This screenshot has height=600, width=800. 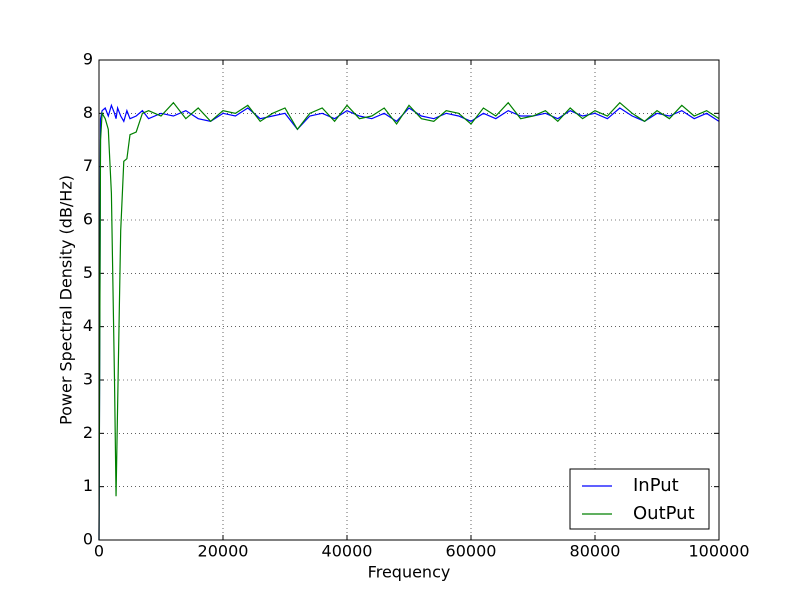 I want to click on x-axis-label: Frequency, so click(x=409, y=572).